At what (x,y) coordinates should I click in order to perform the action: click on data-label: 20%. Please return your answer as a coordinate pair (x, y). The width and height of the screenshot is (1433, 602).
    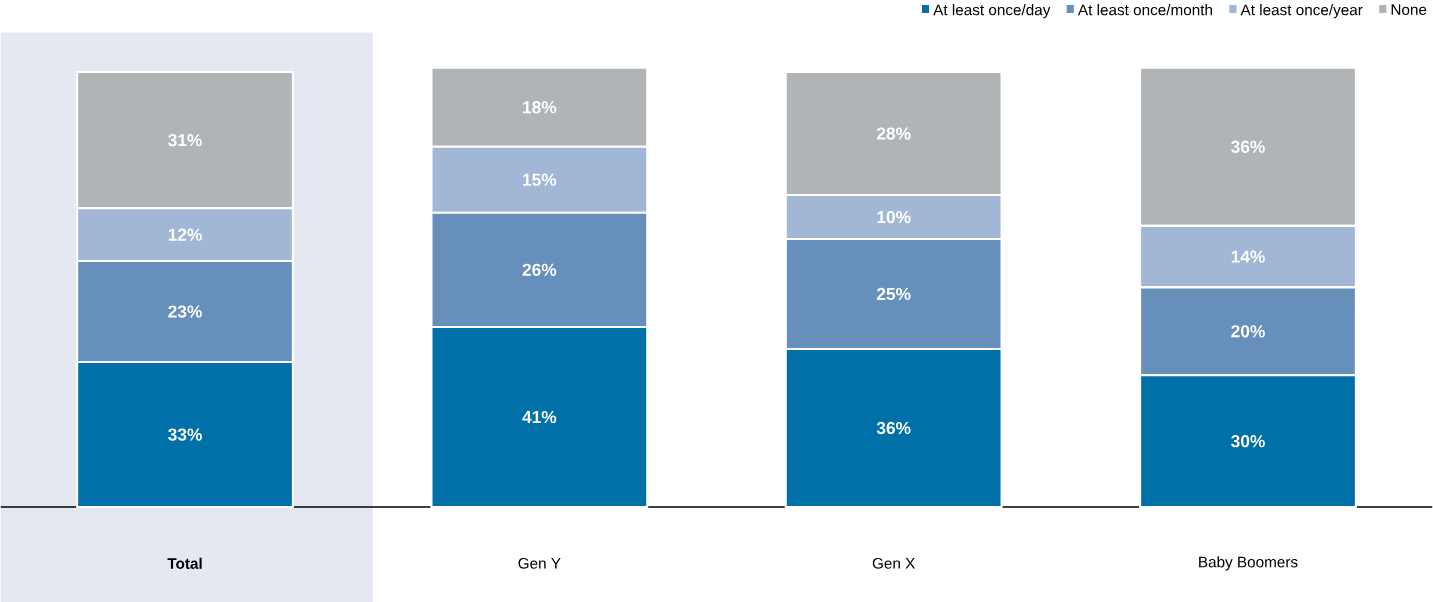
    Looking at the image, I should click on (1248, 331).